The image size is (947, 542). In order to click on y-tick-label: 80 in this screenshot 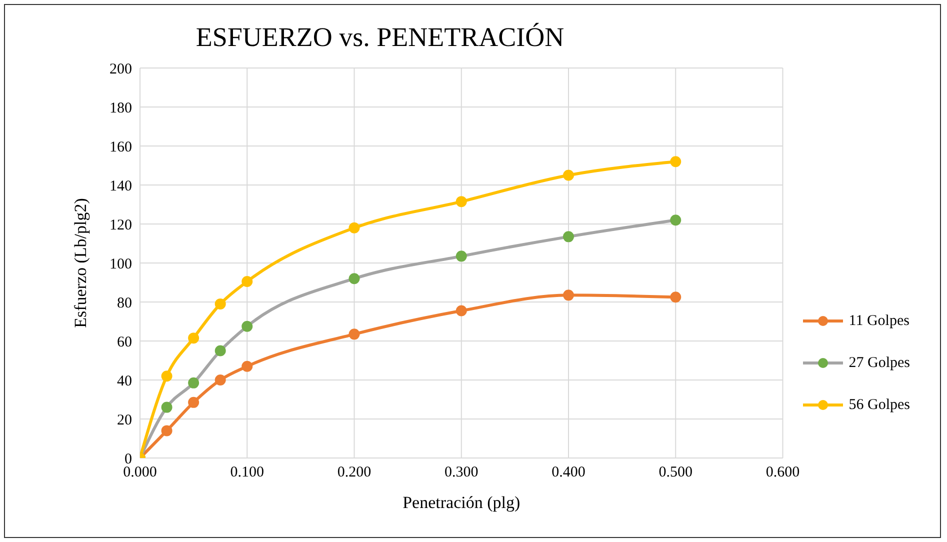, I will do `click(124, 303)`.